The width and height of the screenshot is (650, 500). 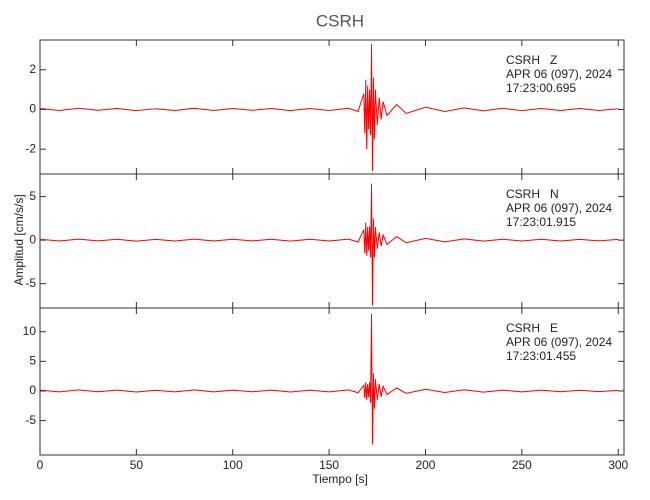 What do you see at coordinates (40, 465) in the screenshot?
I see `x-tick-label: 0` at bounding box center [40, 465].